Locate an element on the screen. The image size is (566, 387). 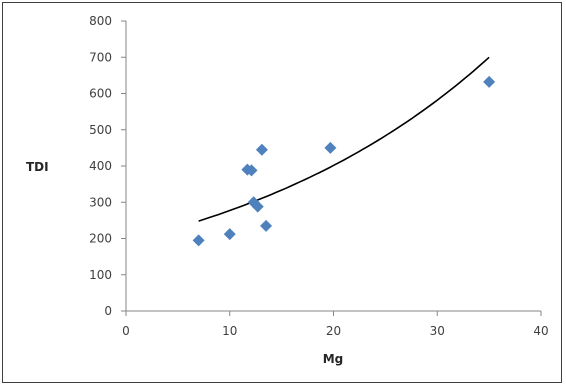
y-tick-label: 400 is located at coordinates (100, 166).